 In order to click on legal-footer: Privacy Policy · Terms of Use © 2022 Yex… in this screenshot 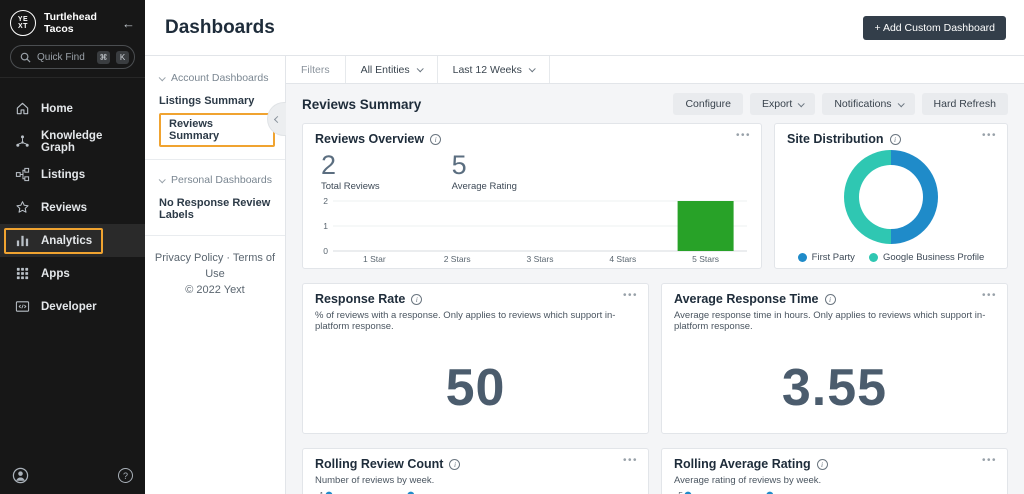, I will do `click(215, 274)`.